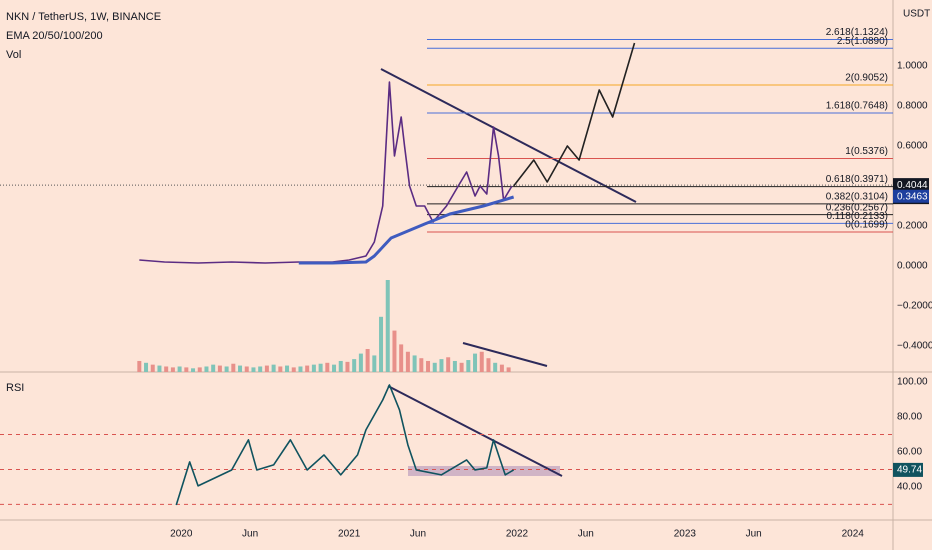 The width and height of the screenshot is (932, 550). Describe the element at coordinates (909, 452) in the screenshot. I see `y-tick-label: 60.00` at that location.